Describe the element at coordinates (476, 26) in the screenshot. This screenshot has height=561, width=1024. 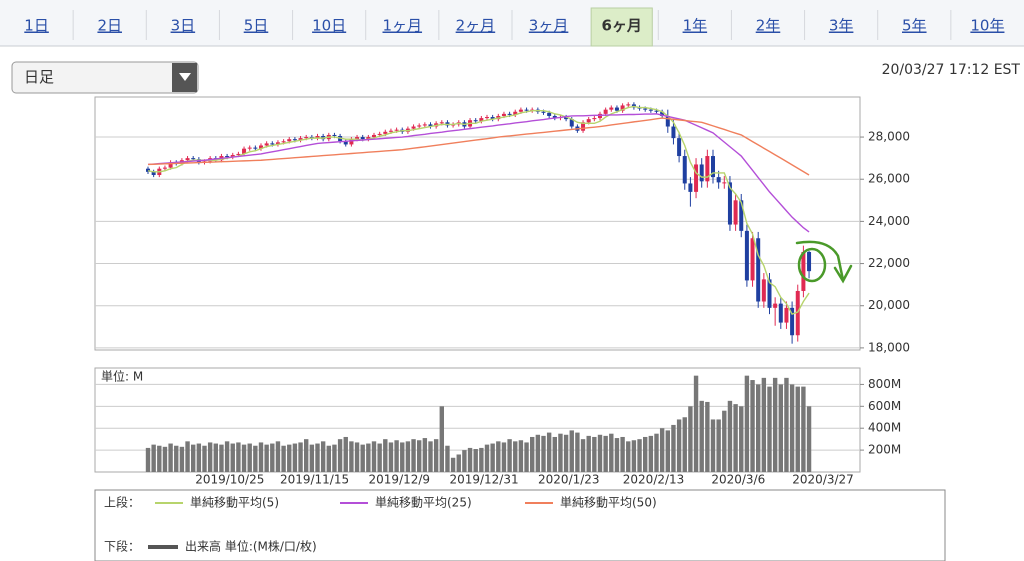
I see `tab: 2ヶ月` at that location.